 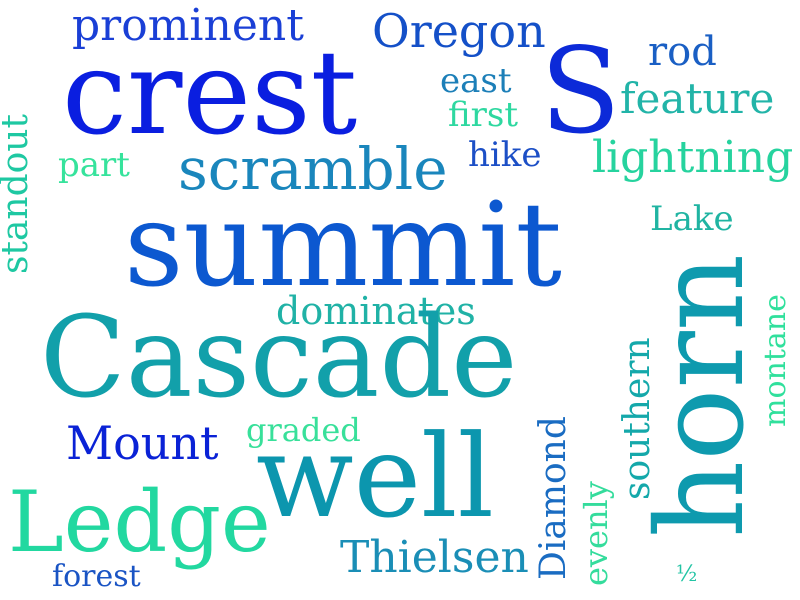 What do you see at coordinates (580, 91) in the screenshot?
I see `word-s: S` at bounding box center [580, 91].